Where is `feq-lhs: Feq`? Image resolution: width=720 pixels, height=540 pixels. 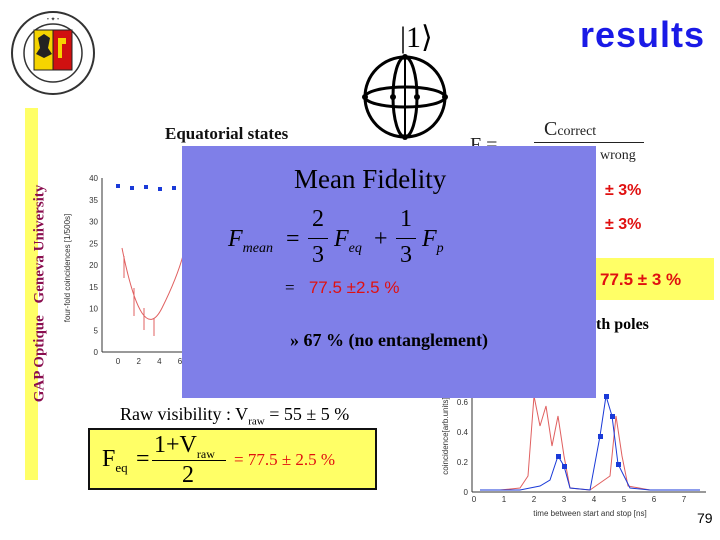 feq-lhs: Feq is located at coordinates (115, 461).